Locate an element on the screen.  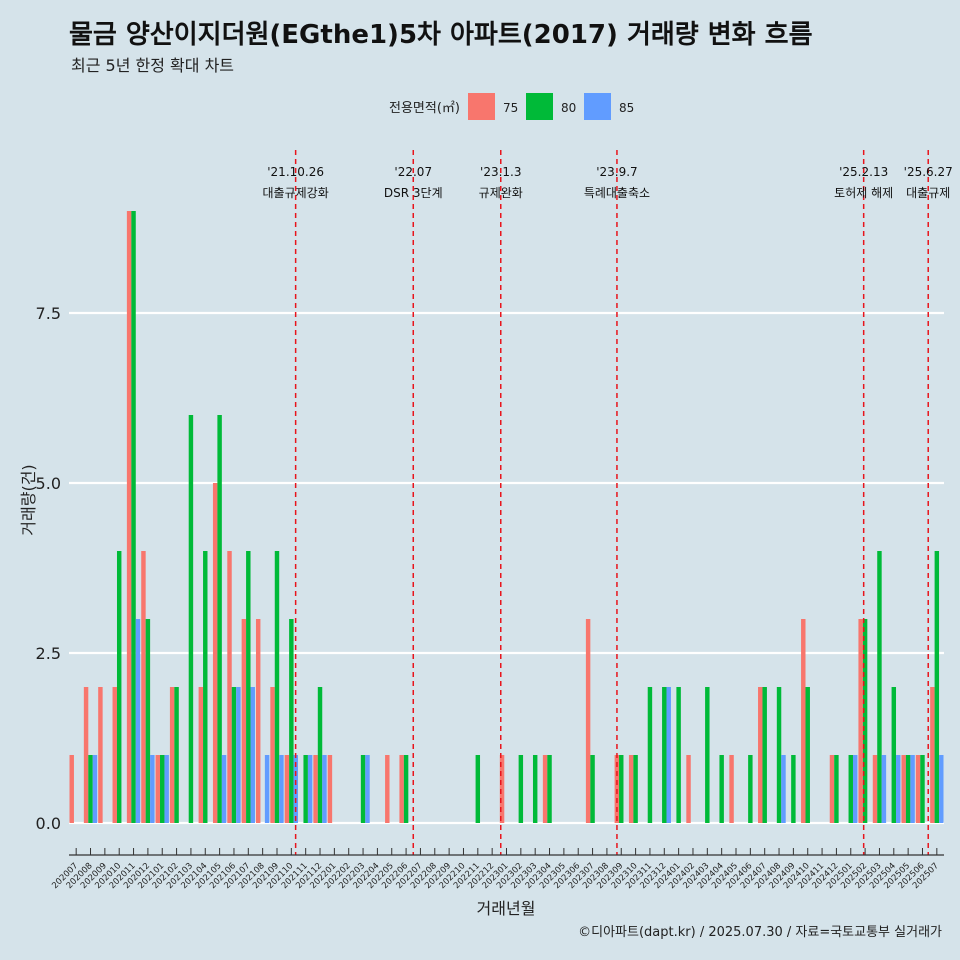
y-tick-label: 0.0 is located at coordinates (48, 823).